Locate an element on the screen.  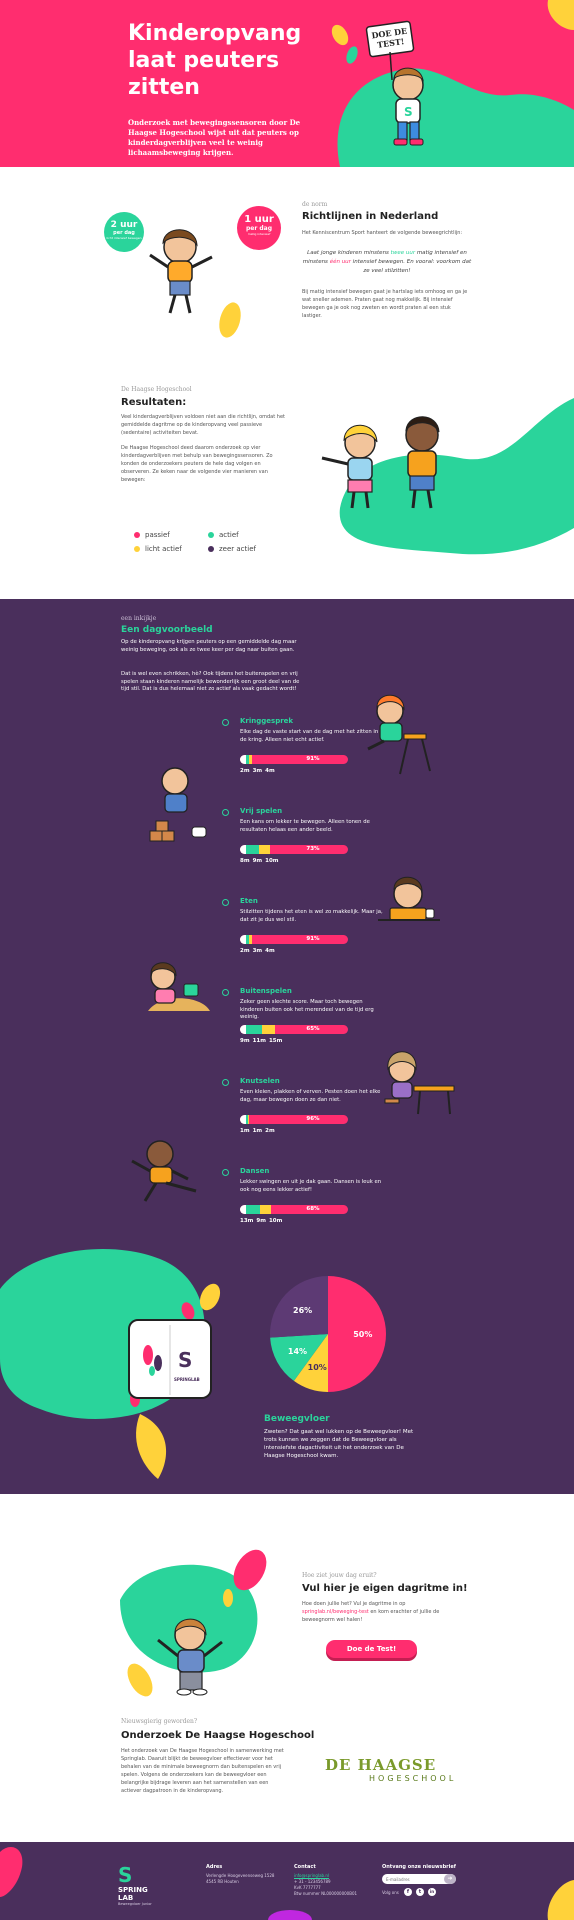
springlab-logo: S SPRING LAB Beweegvloer Junior is located at coordinates (135, 1884).